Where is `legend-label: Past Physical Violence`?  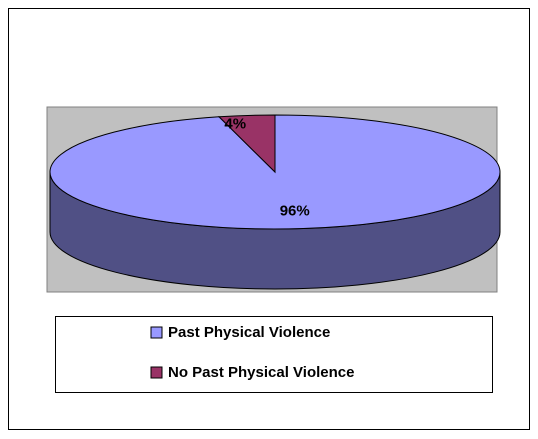
legend-label: Past Physical Violence is located at coordinates (249, 332).